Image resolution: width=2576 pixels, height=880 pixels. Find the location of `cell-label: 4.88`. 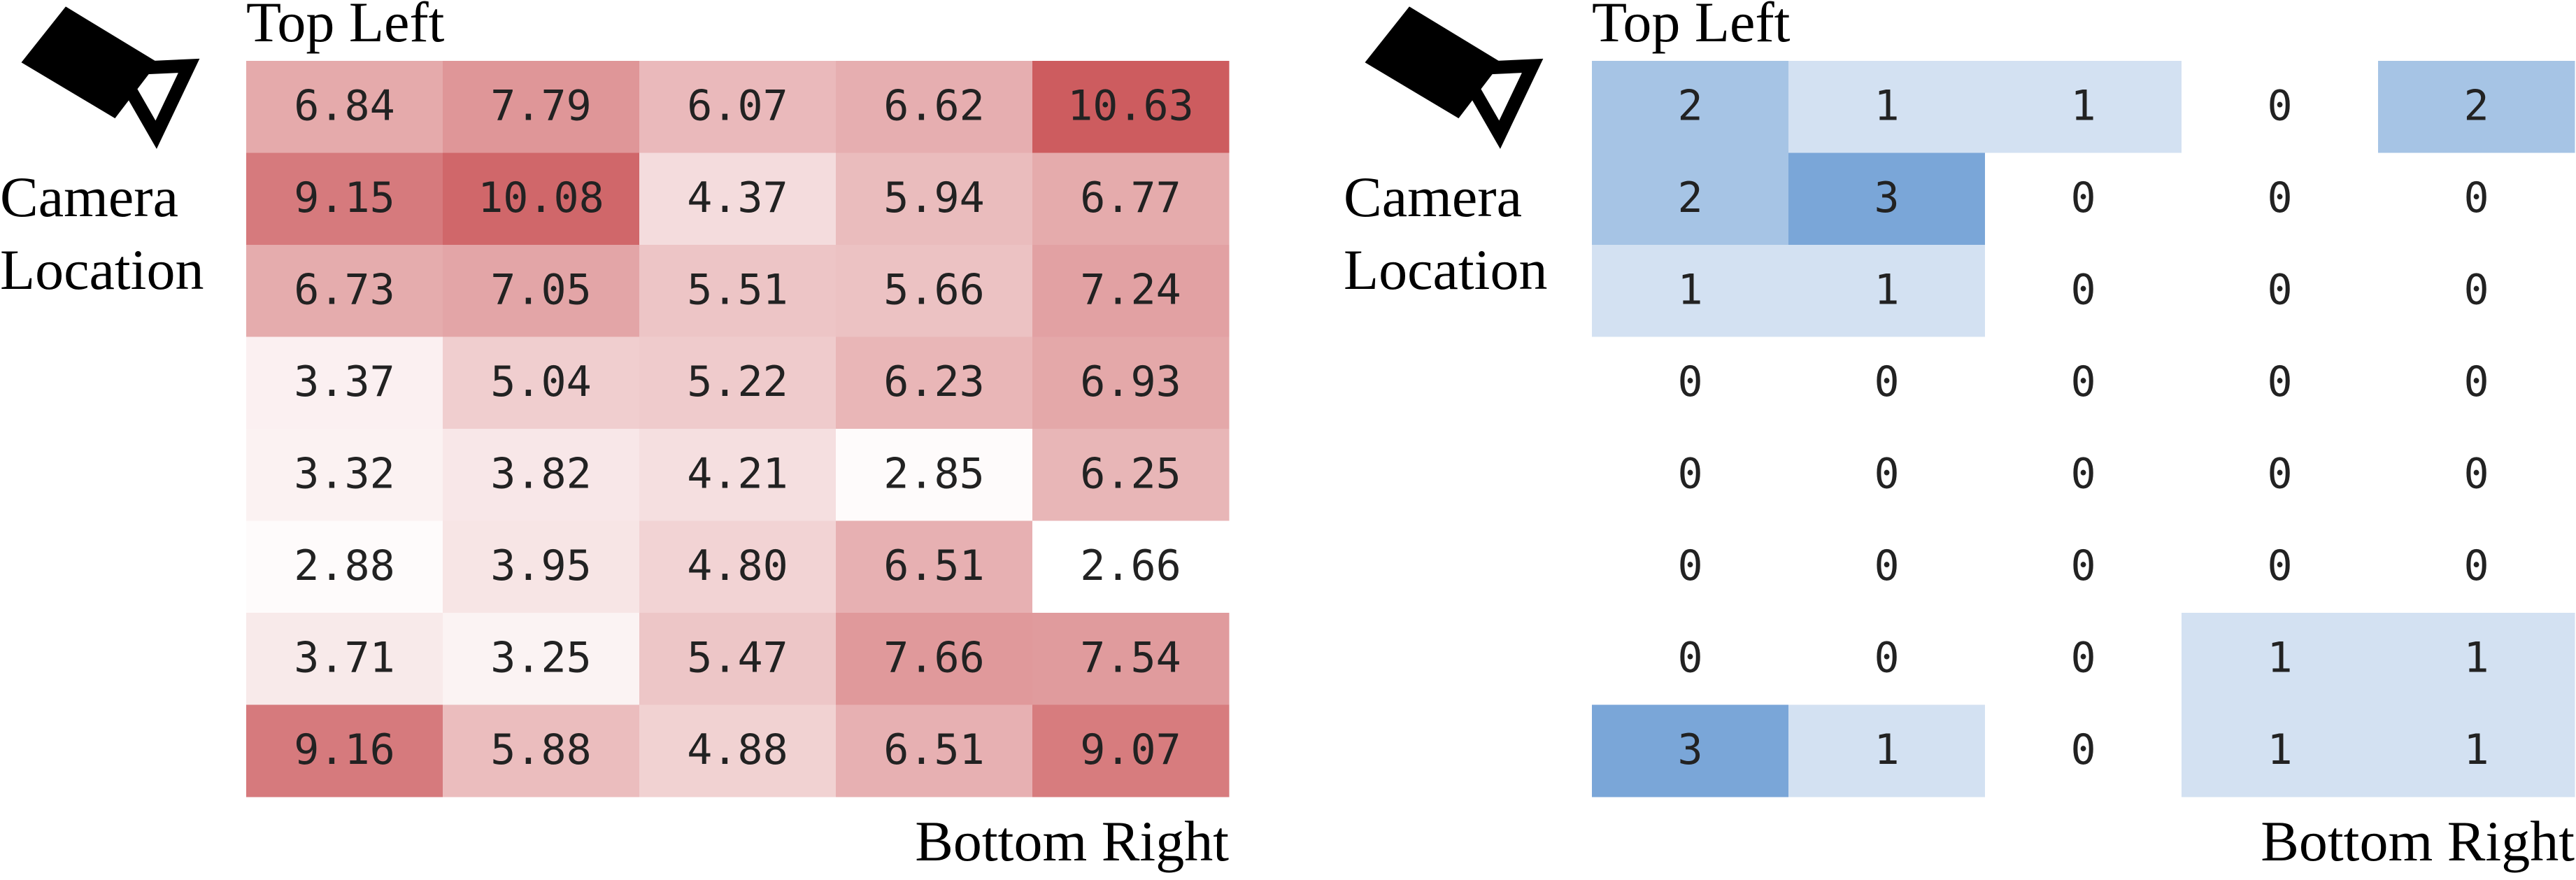

cell-label: 4.88 is located at coordinates (737, 749).